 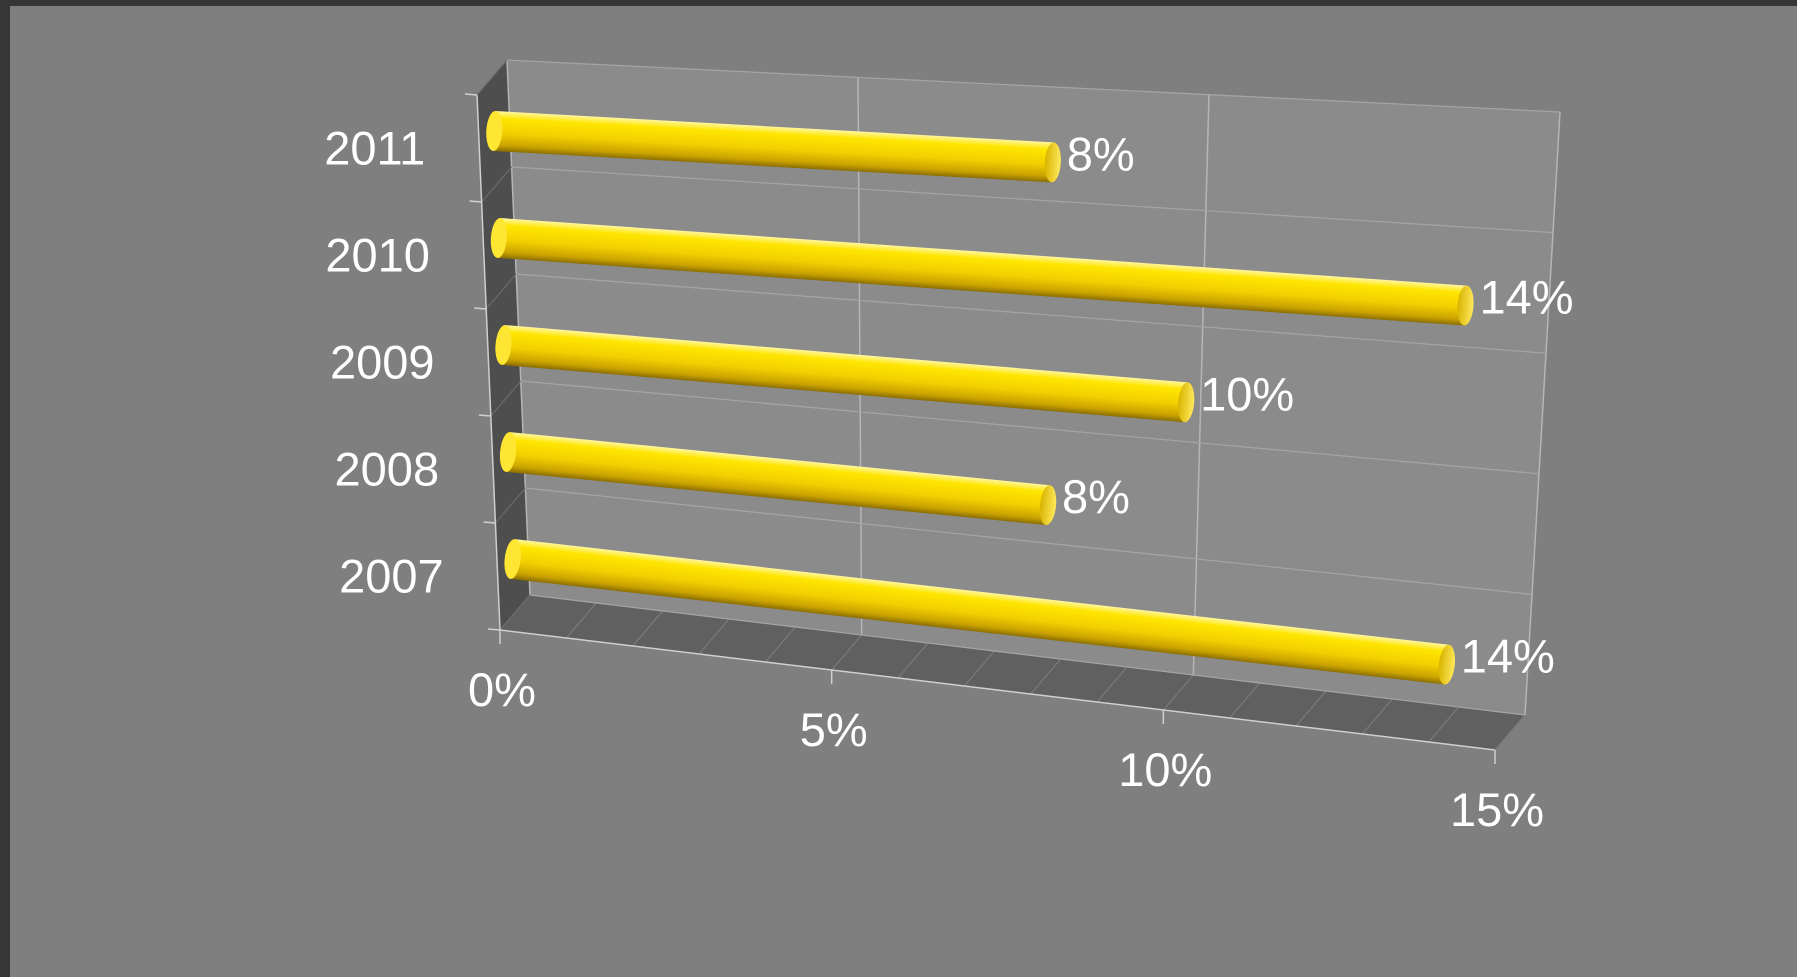 What do you see at coordinates (1526, 297) in the screenshot?
I see `data-label-2010: 14%` at bounding box center [1526, 297].